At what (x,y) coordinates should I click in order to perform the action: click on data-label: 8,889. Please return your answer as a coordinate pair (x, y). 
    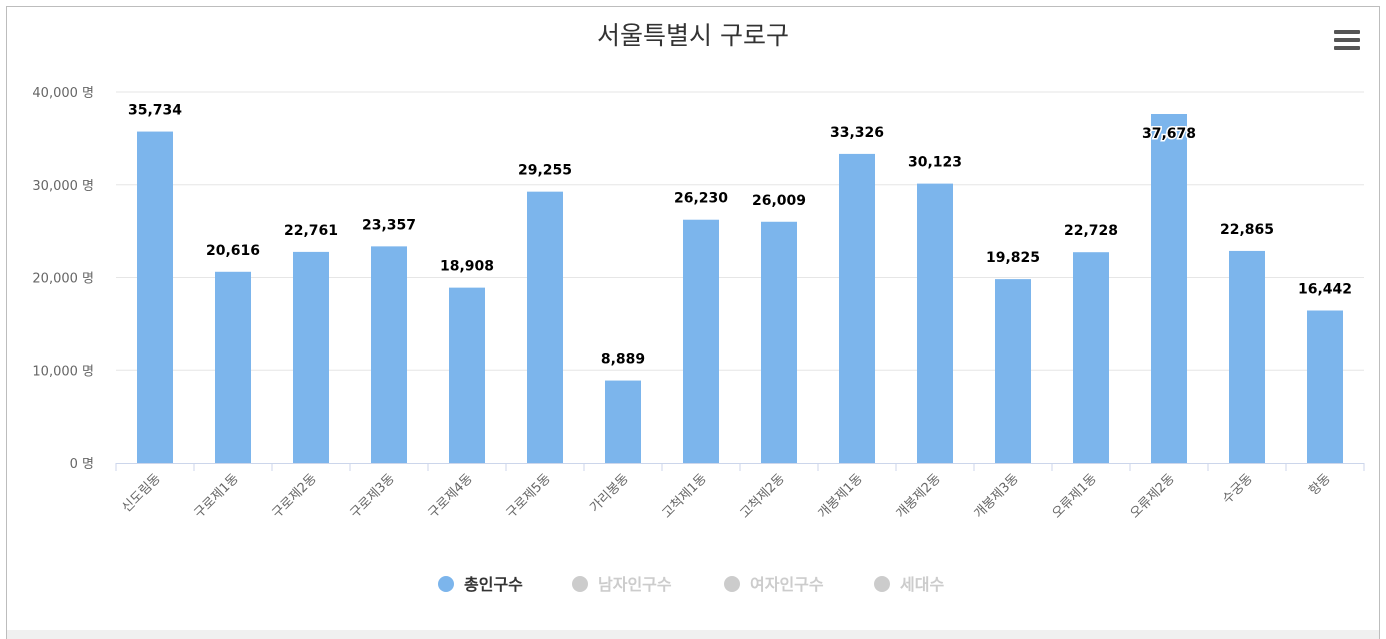
    Looking at the image, I should click on (623, 360).